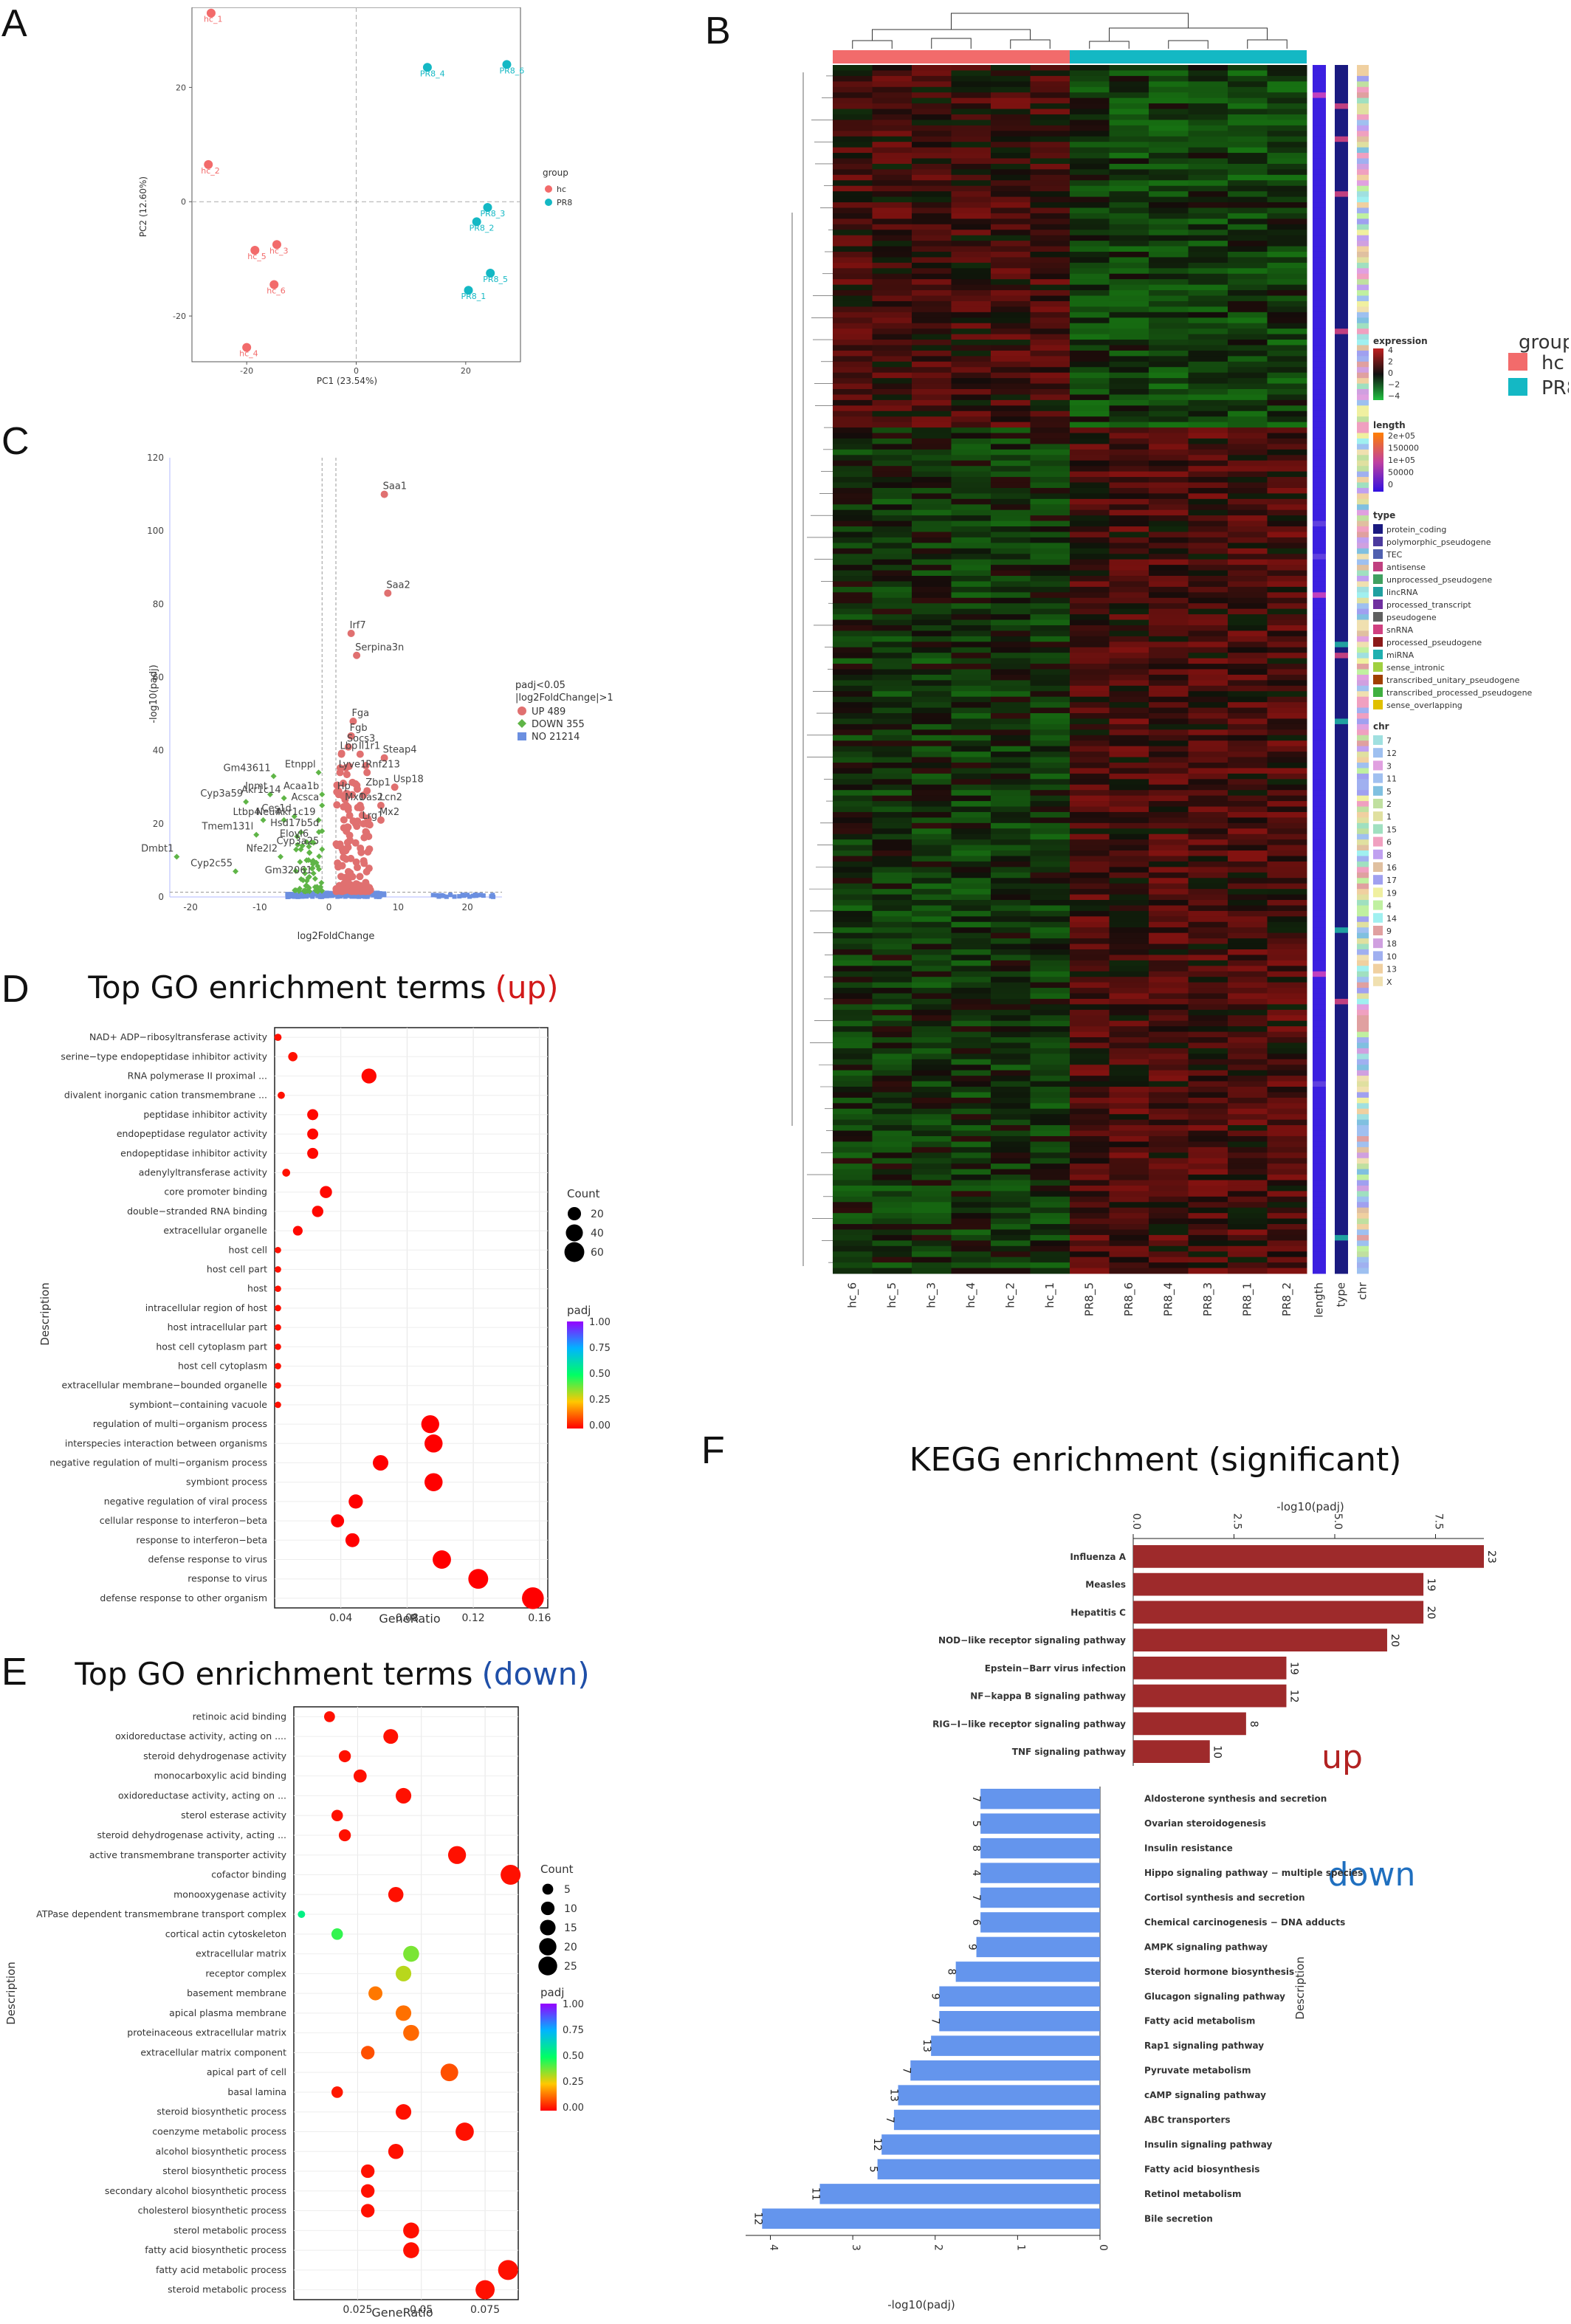 This screenshot has height=2324, width=1571. What do you see at coordinates (368, 2211) in the screenshot?
I see `go-down-dot` at bounding box center [368, 2211].